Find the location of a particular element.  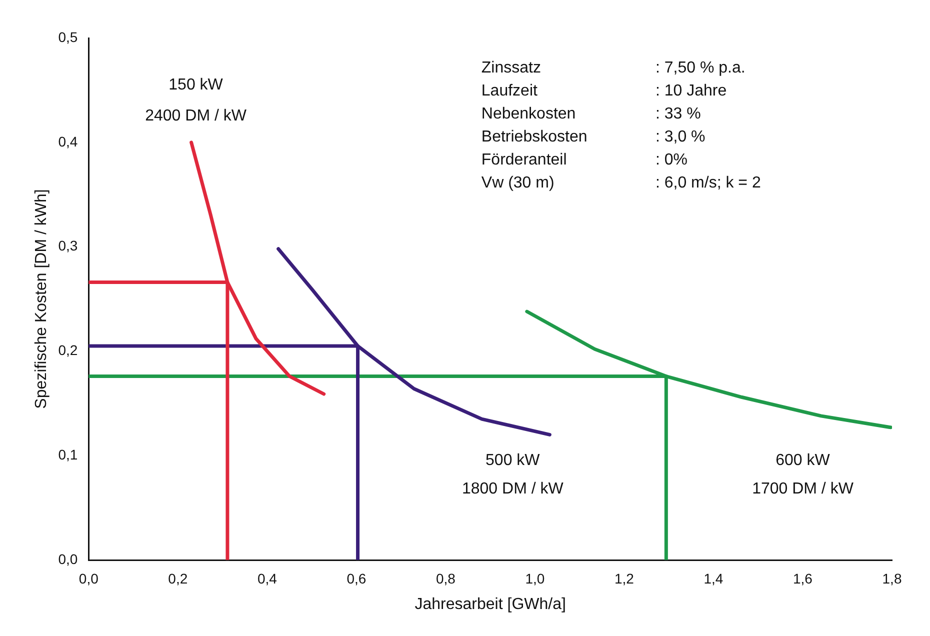

annotation: 600 kW is located at coordinates (803, 461).